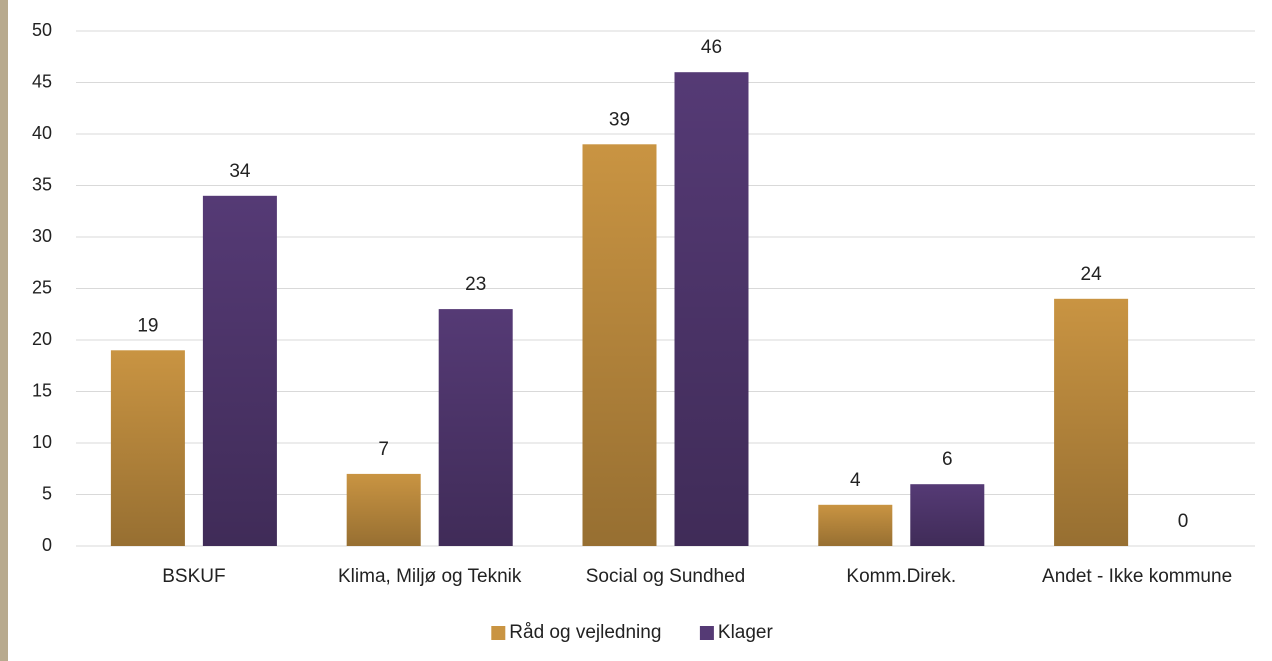  What do you see at coordinates (42, 442) in the screenshot?
I see `y-tick-label: 10` at bounding box center [42, 442].